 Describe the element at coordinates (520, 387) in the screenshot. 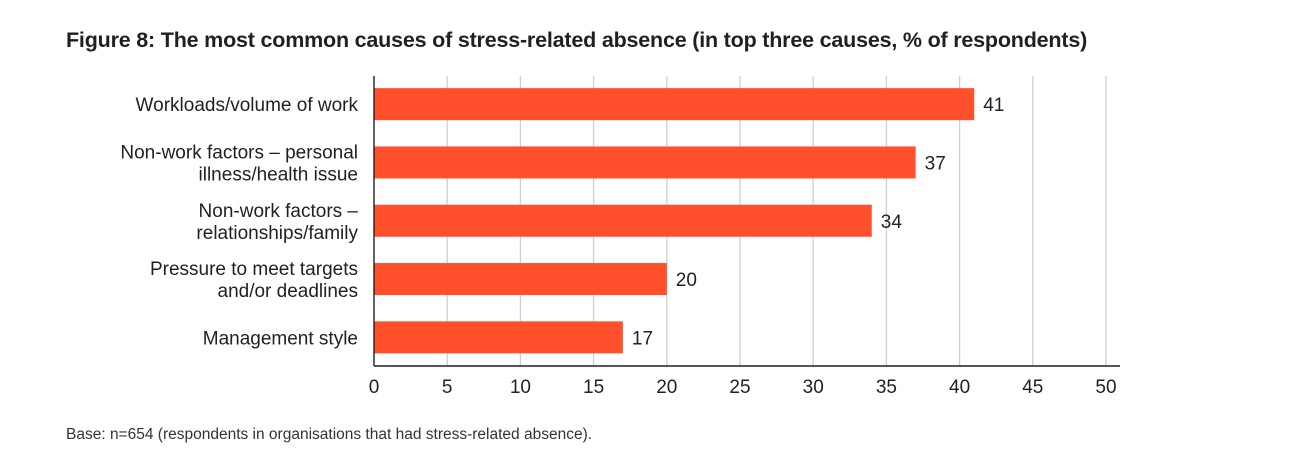

I see `x-tick-label: 10` at that location.